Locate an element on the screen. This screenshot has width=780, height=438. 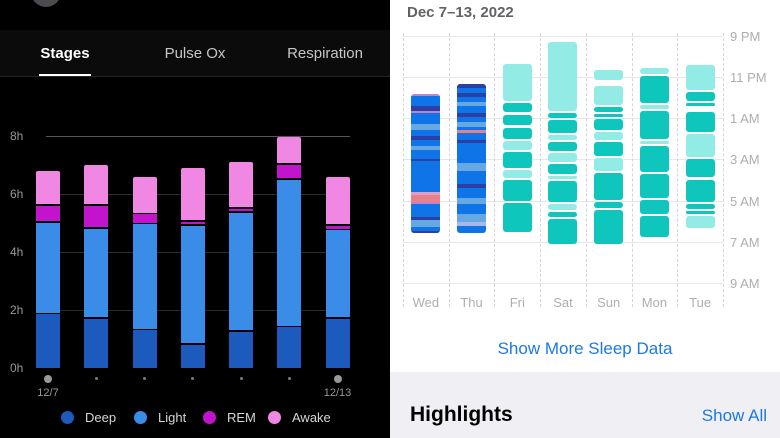
tab-pulse-ox: Pulse Ox is located at coordinates (195, 53).